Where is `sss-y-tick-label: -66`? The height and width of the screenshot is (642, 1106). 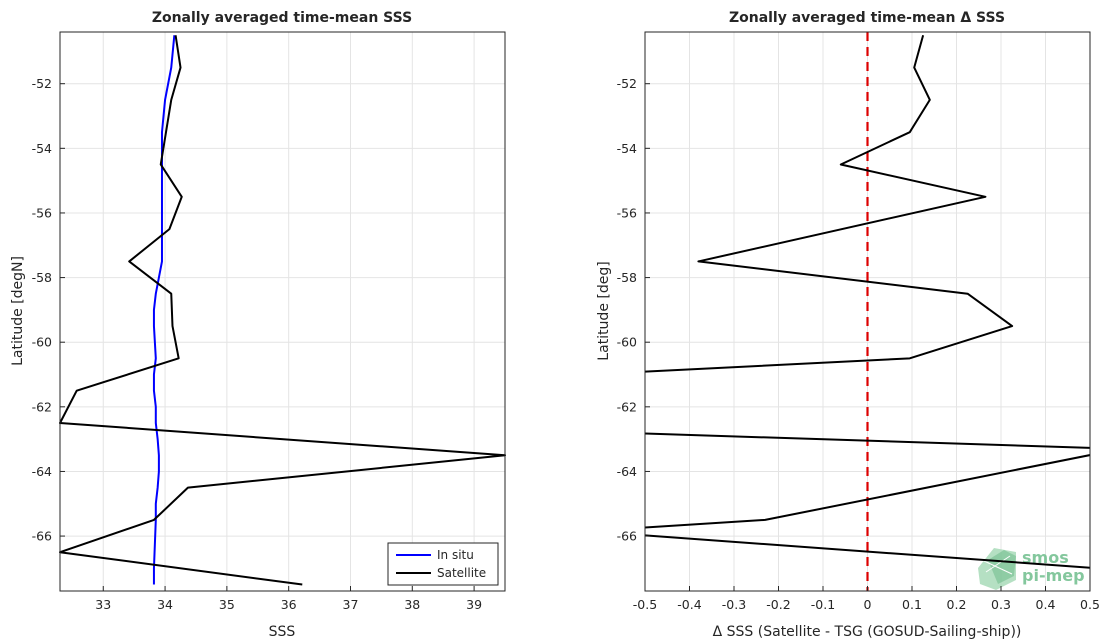 sss-y-tick-label: -66 is located at coordinates (42, 536).